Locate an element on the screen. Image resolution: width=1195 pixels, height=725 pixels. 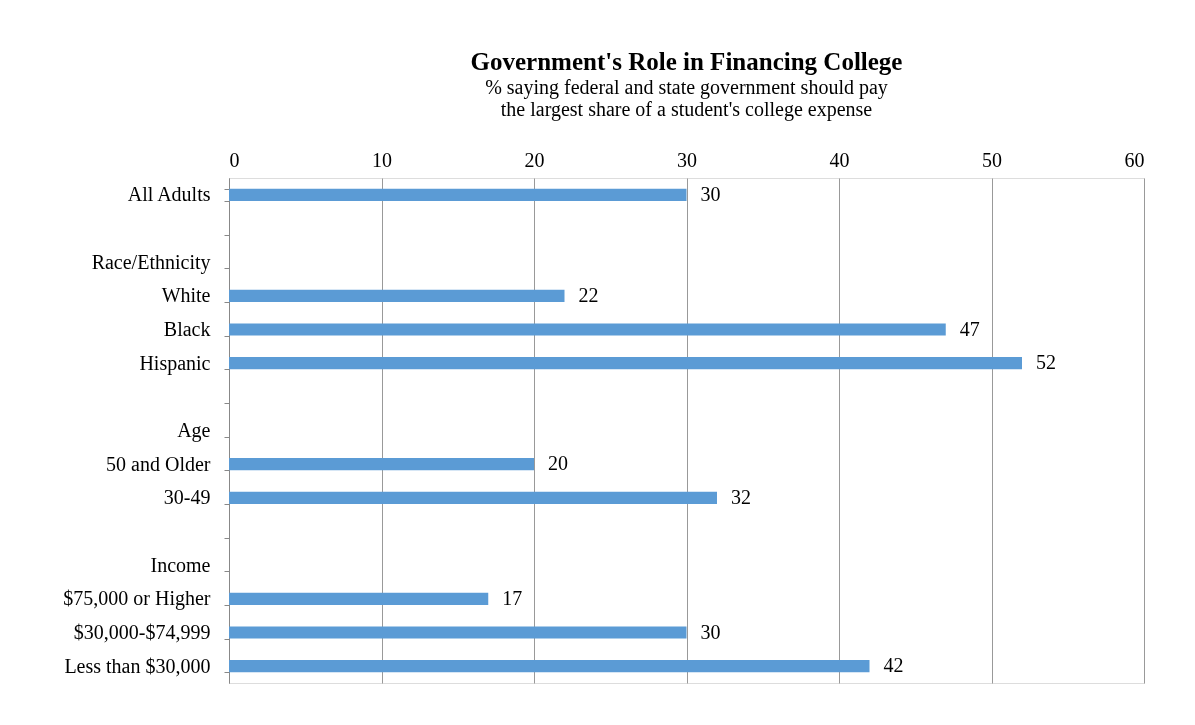
x-tick-label: 30 is located at coordinates (687, 159).